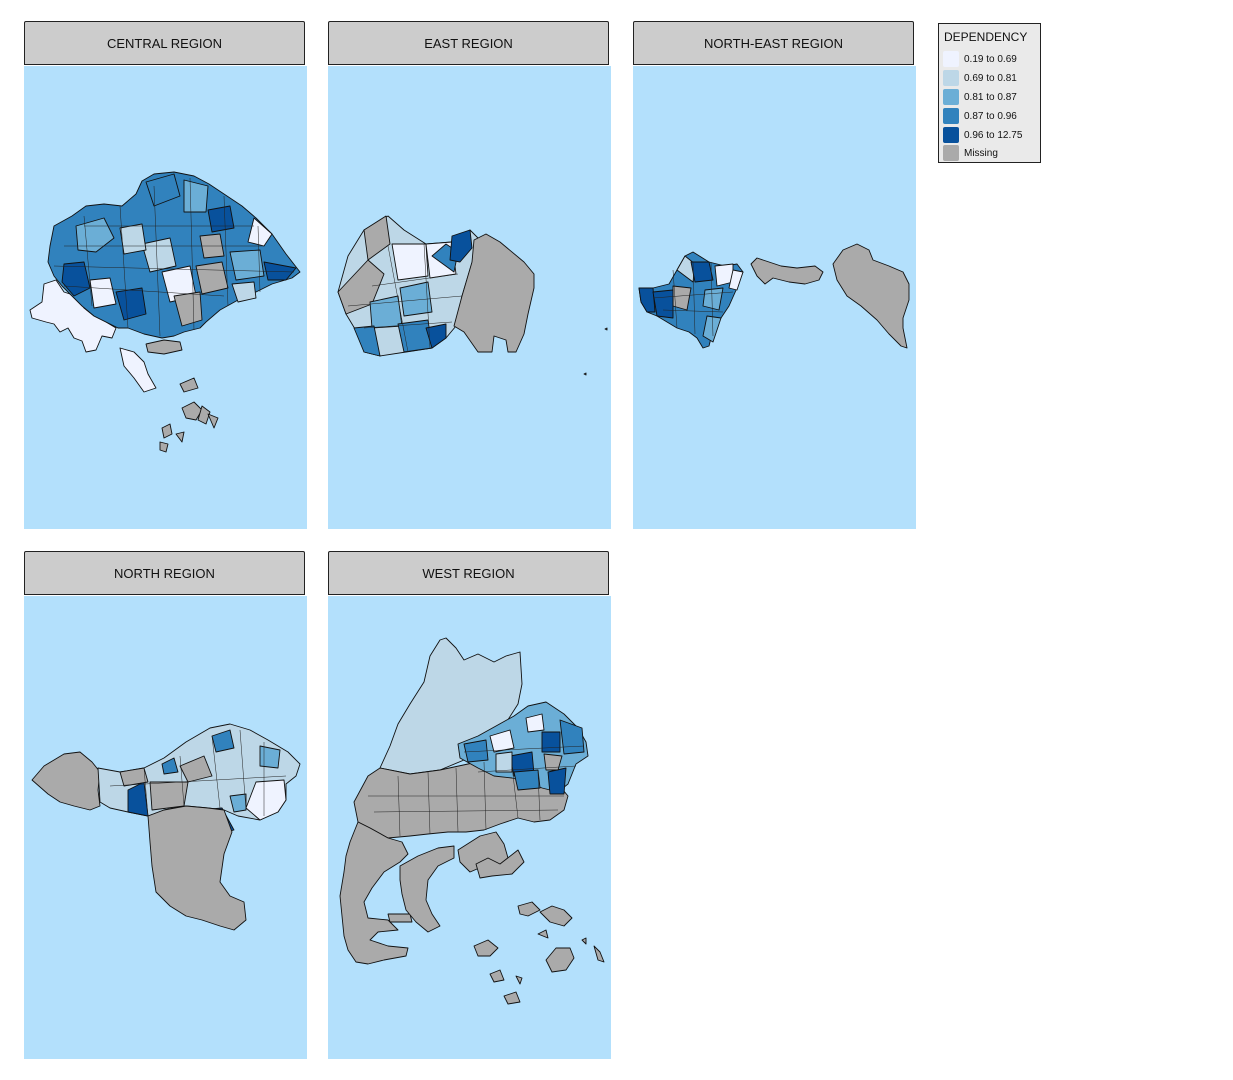  Describe the element at coordinates (990, 97) in the screenshot. I see `legend-label: 0.81 to 0.87` at that location.